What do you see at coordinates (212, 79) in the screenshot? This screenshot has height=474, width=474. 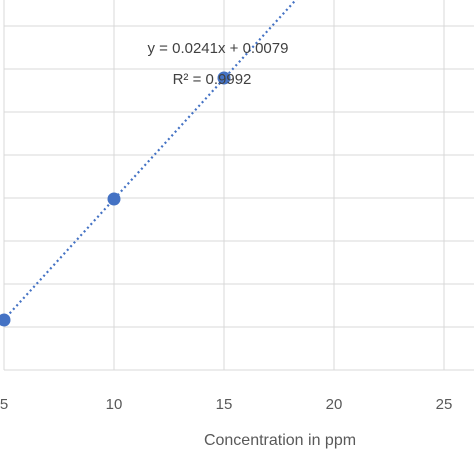 I see `trendline-r-squared: R² = 0.9992` at bounding box center [212, 79].